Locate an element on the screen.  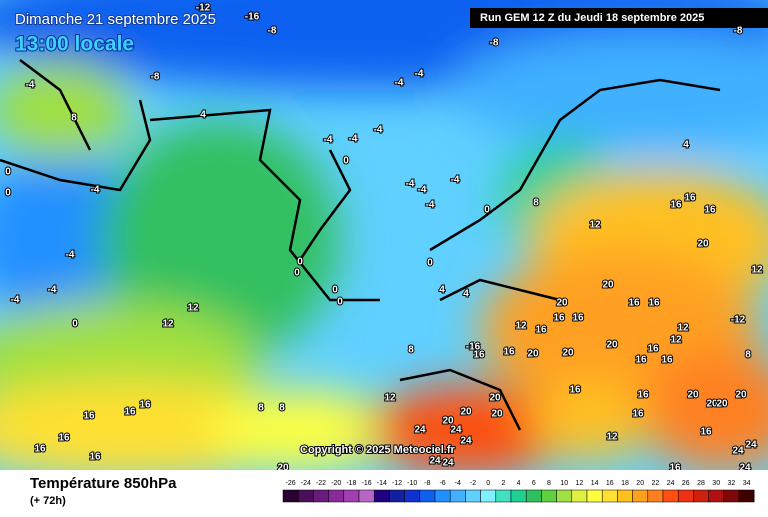
colorbar-label: 26 is located at coordinates (686, 483).